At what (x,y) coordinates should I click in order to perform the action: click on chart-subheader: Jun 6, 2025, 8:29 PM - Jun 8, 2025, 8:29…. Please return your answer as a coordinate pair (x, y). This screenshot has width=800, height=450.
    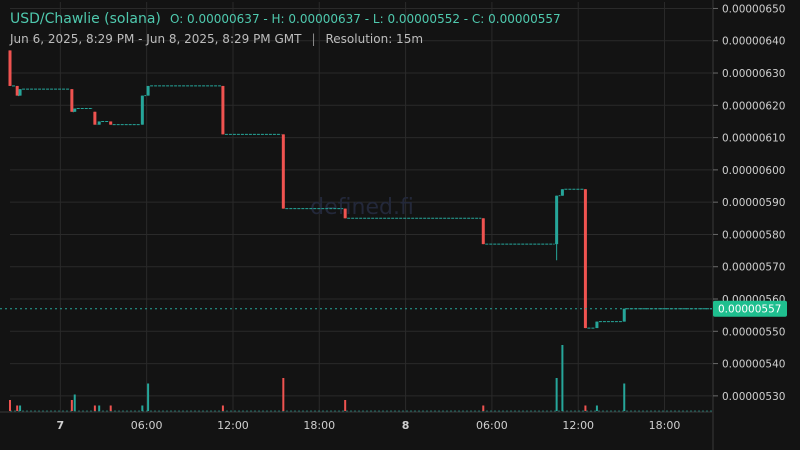
    Looking at the image, I should click on (216, 39).